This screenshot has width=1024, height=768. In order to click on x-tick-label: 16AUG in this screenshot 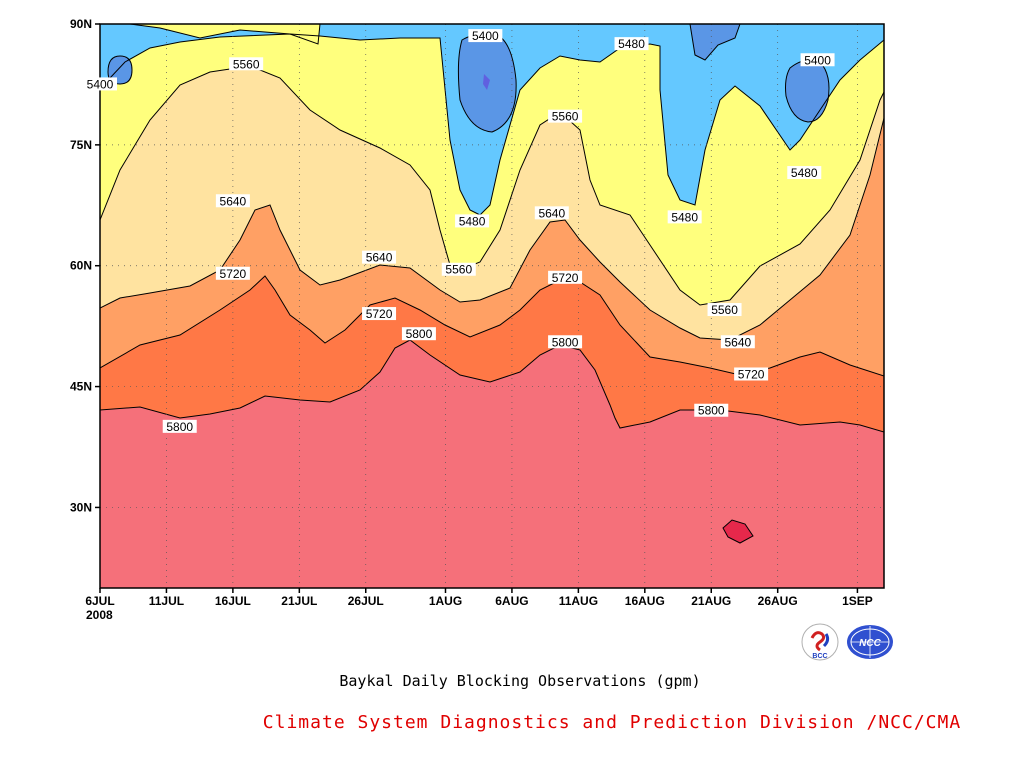, I will do `click(645, 601)`.